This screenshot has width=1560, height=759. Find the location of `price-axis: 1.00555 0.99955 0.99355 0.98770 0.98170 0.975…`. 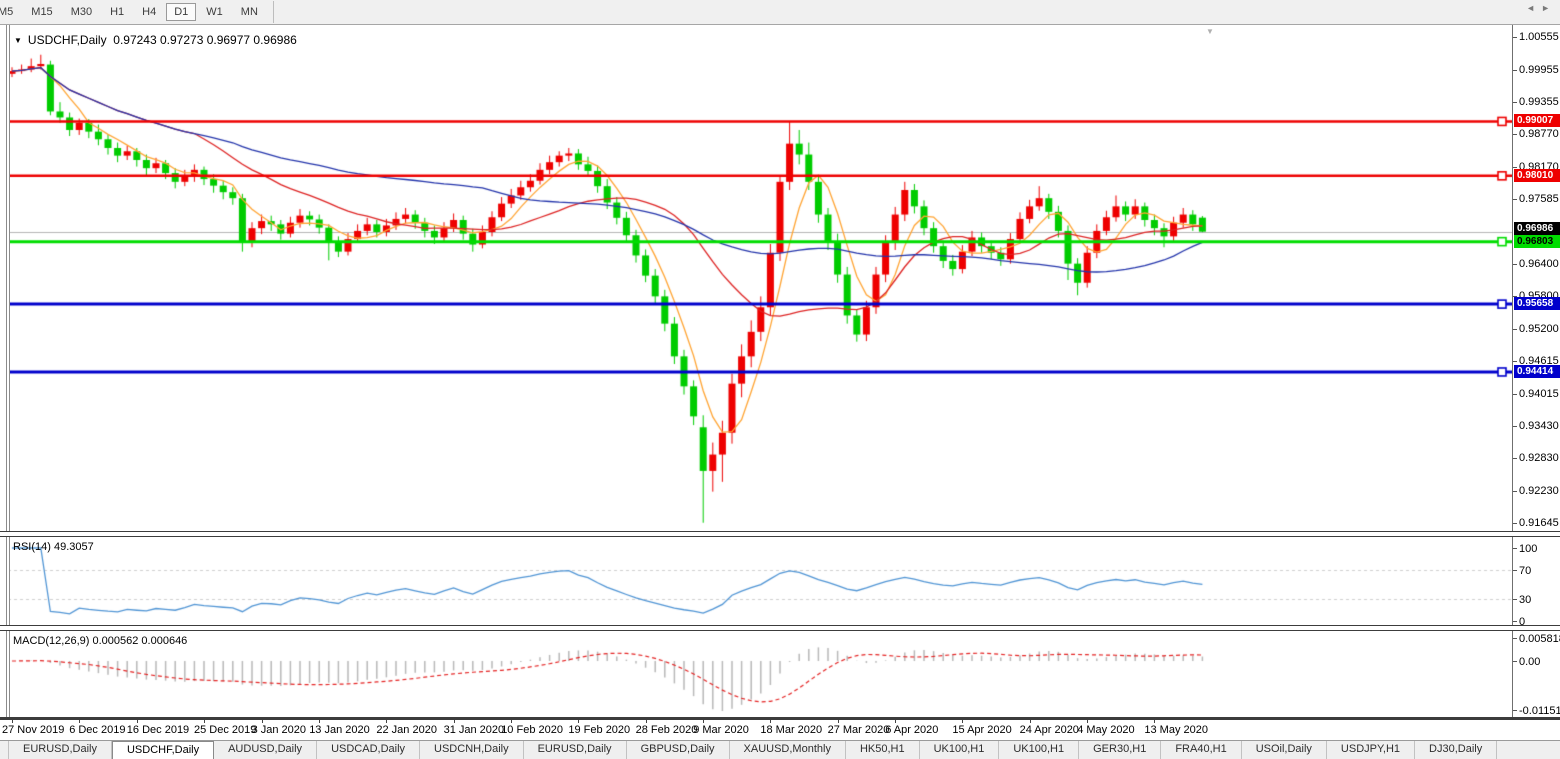

price-axis: 1.00555 0.99955 0.99355 0.98770 0.98170 0.975… is located at coordinates (1536, 372).